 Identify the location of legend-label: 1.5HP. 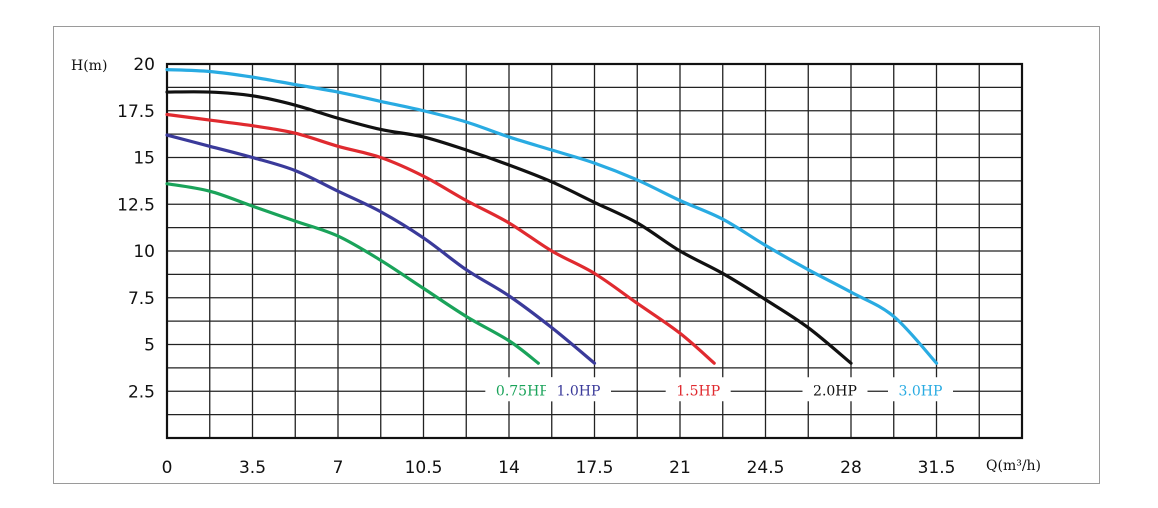
(698, 391).